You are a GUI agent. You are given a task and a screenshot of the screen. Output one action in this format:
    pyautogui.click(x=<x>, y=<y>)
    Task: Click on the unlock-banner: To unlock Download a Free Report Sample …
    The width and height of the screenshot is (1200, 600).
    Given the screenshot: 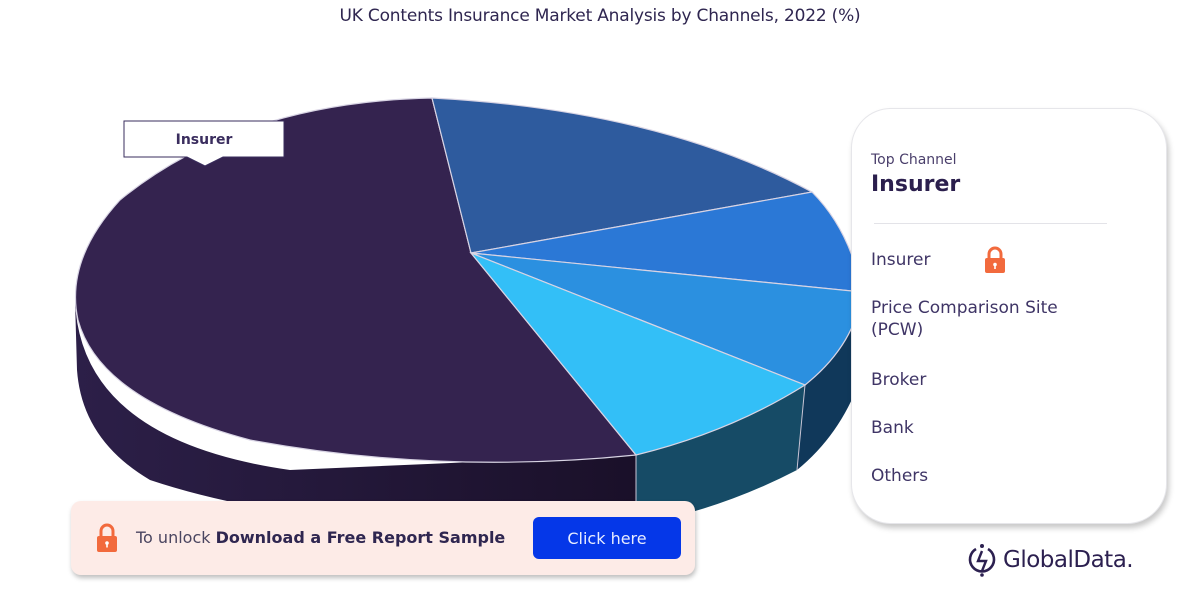 What is the action you would take?
    pyautogui.click(x=383, y=538)
    